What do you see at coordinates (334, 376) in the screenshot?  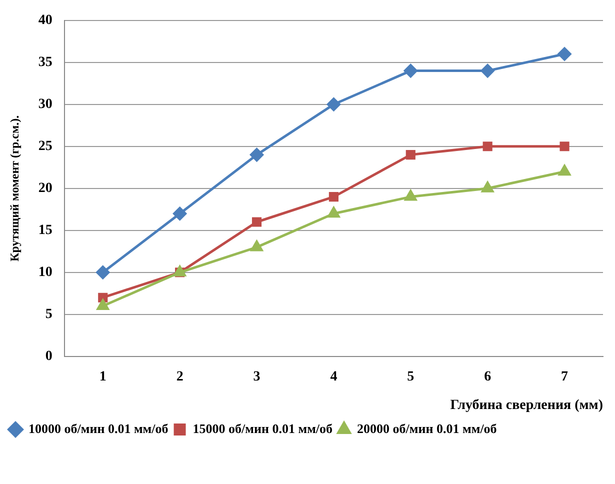 I see `x-tick-label: 4` at bounding box center [334, 376].